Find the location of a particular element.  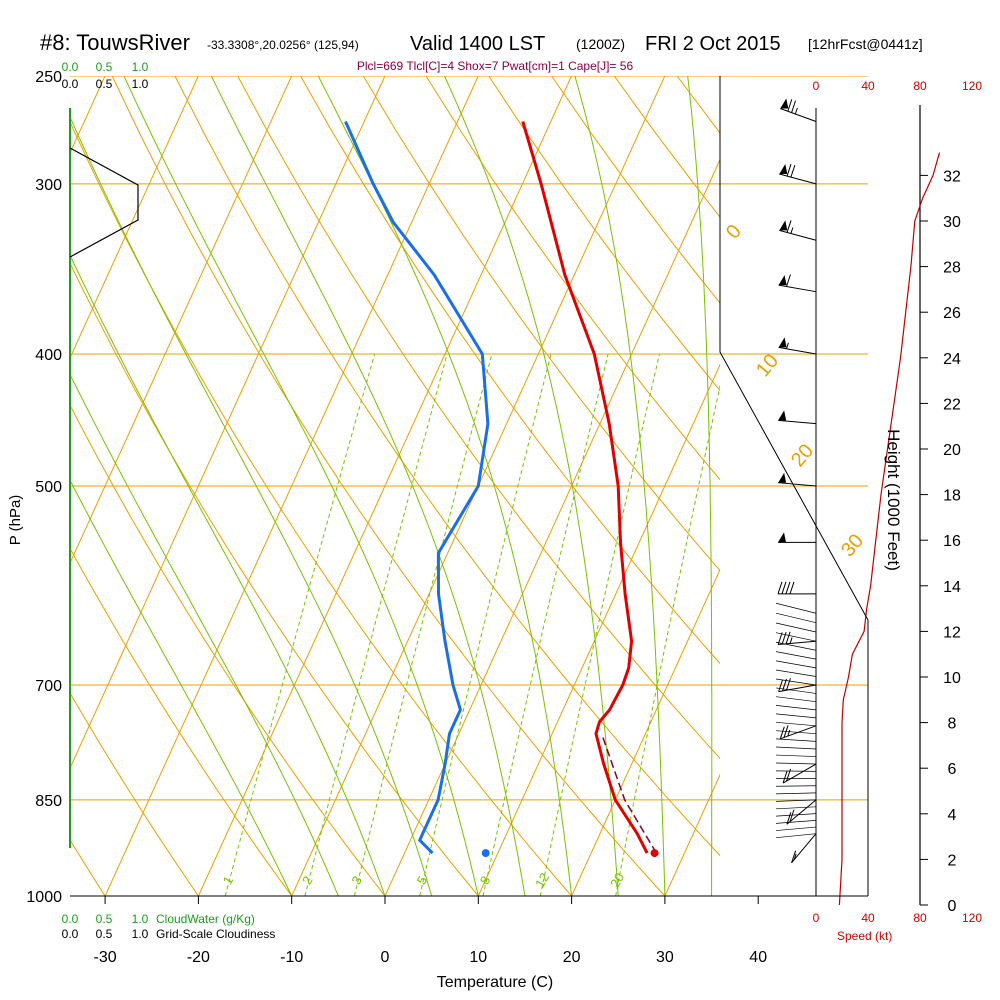

wind-speed-line is located at coordinates (889, 529).